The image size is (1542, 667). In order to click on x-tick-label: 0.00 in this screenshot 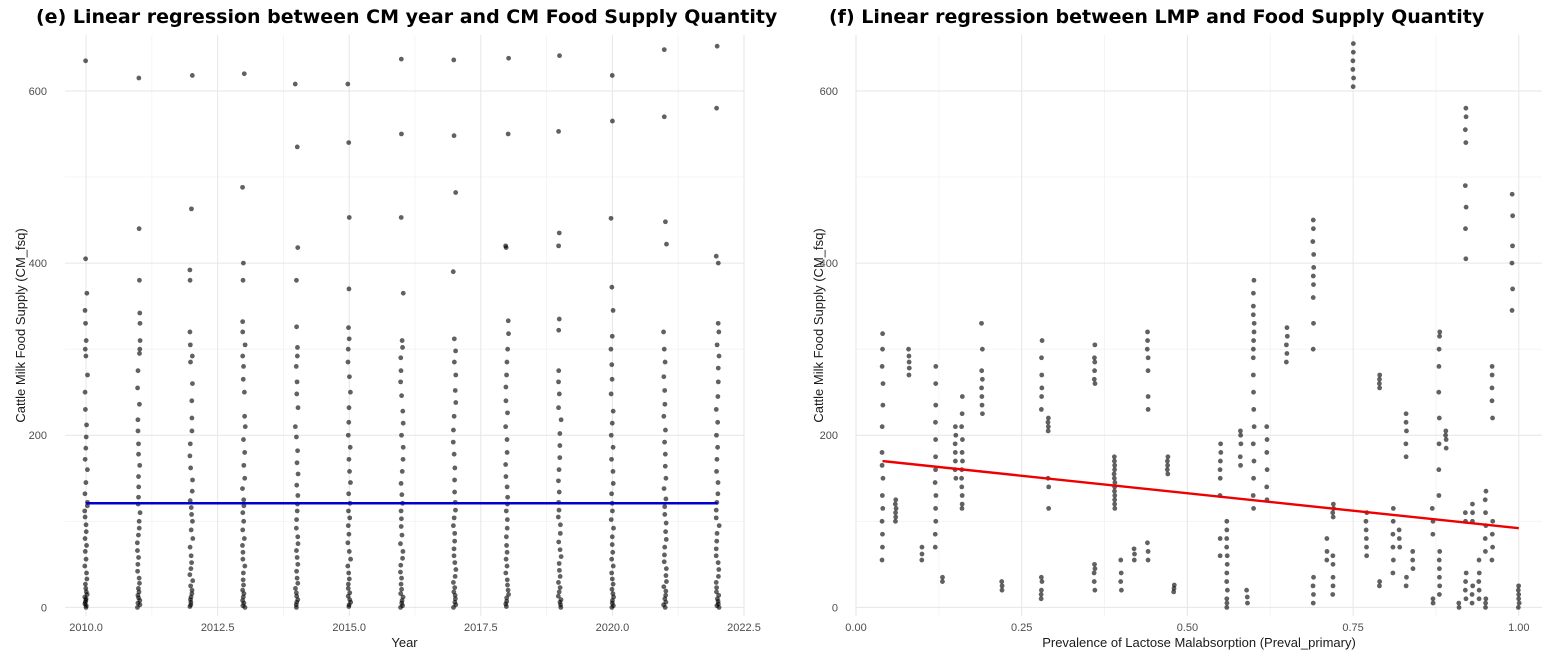, I will do `click(855, 628)`.